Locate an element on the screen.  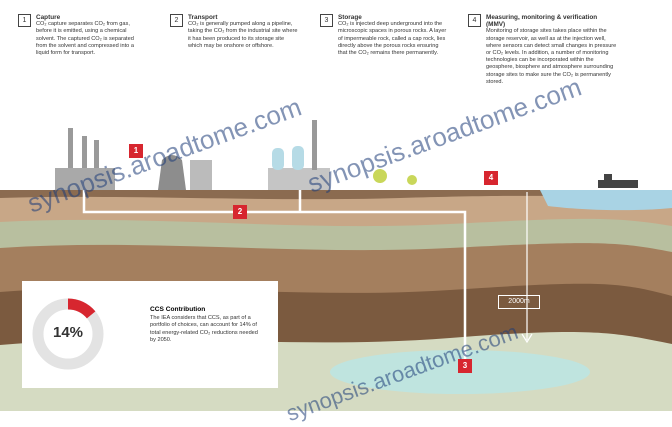
panel-title: CCS Contribution is located at coordinates (178, 309).